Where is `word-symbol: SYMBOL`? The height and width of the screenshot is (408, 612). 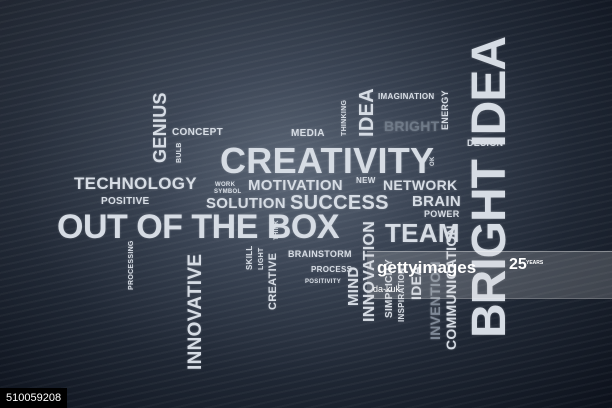 word-symbol: SYMBOL is located at coordinates (228, 192).